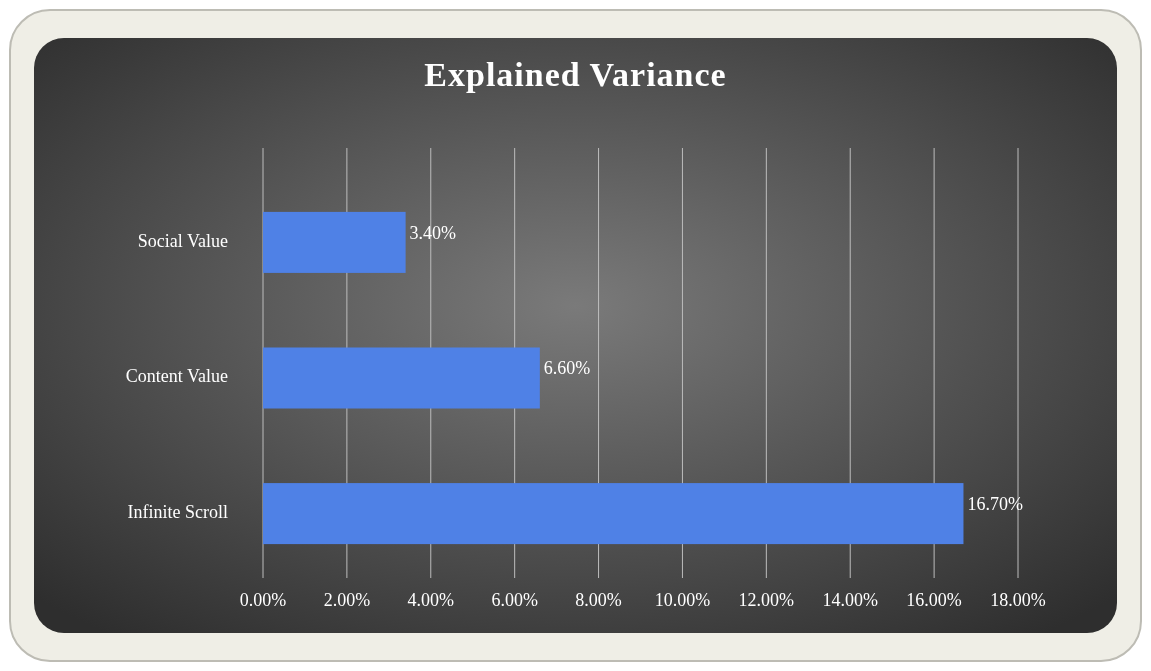  I want to click on y-tick-label: Social Value, so click(182, 240).